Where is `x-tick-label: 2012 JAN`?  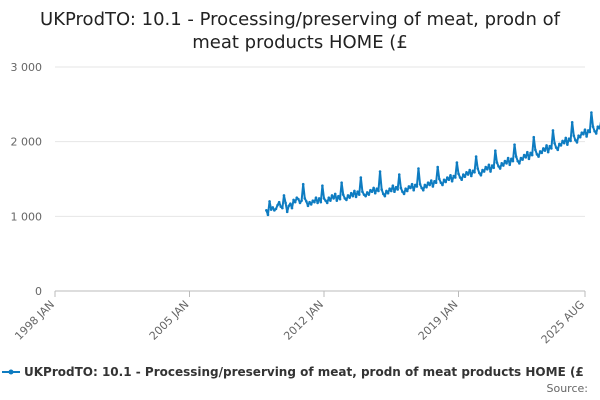 x-tick-label: 2012 JAN is located at coordinates (303, 320).